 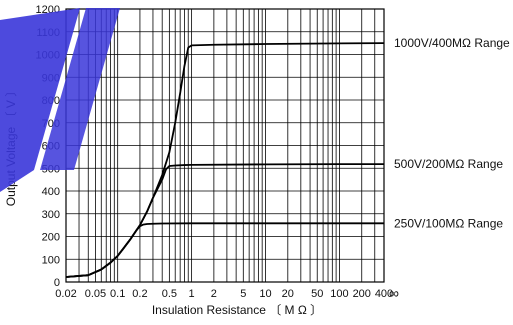 What do you see at coordinates (51, 192) in the screenshot?
I see `y-tick-label-4: 400` at bounding box center [51, 192].